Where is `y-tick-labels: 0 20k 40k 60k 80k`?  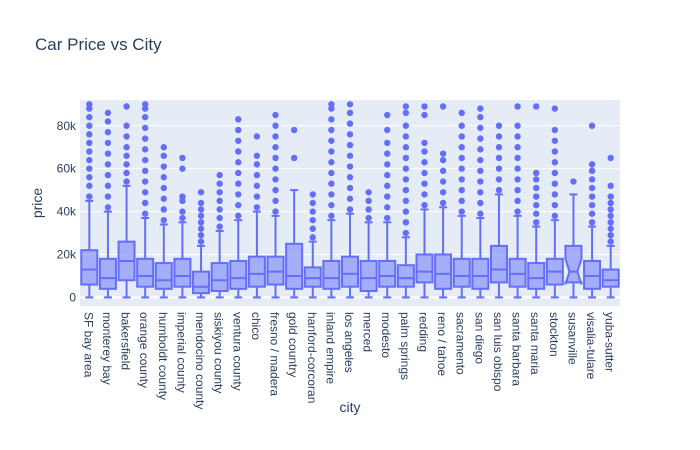 y-tick-labels: 0 20k 40k 60k 80k is located at coordinates (67, 212).